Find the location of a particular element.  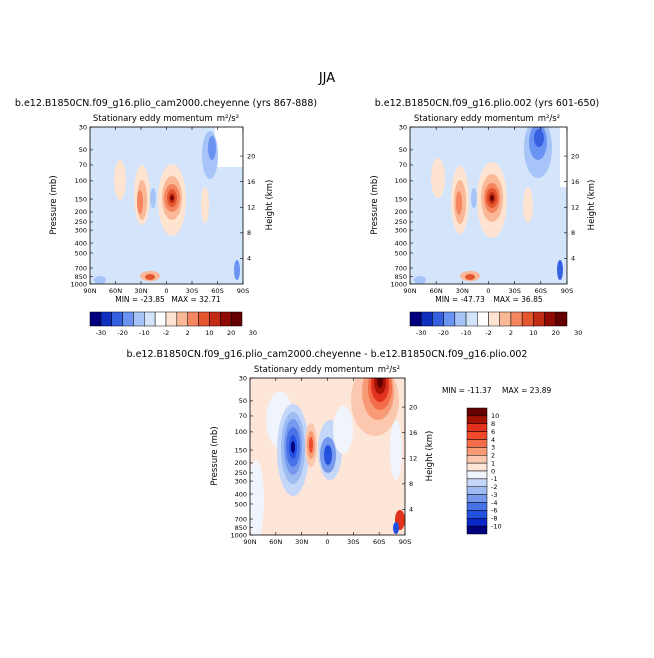

colorbar-label: -8 is located at coordinates (494, 519).